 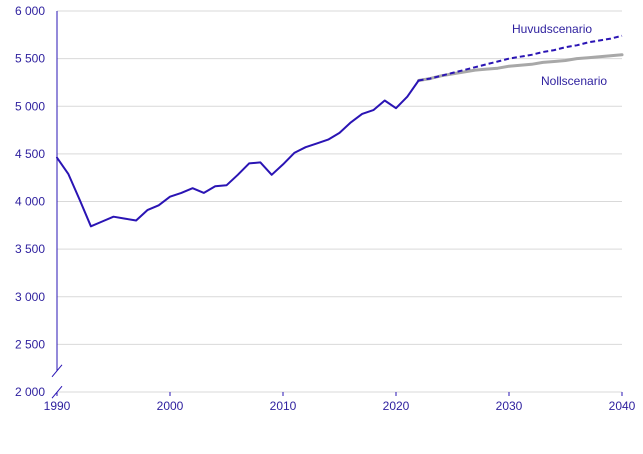 I want to click on y-tick-label: 5 000, so click(x=30, y=106).